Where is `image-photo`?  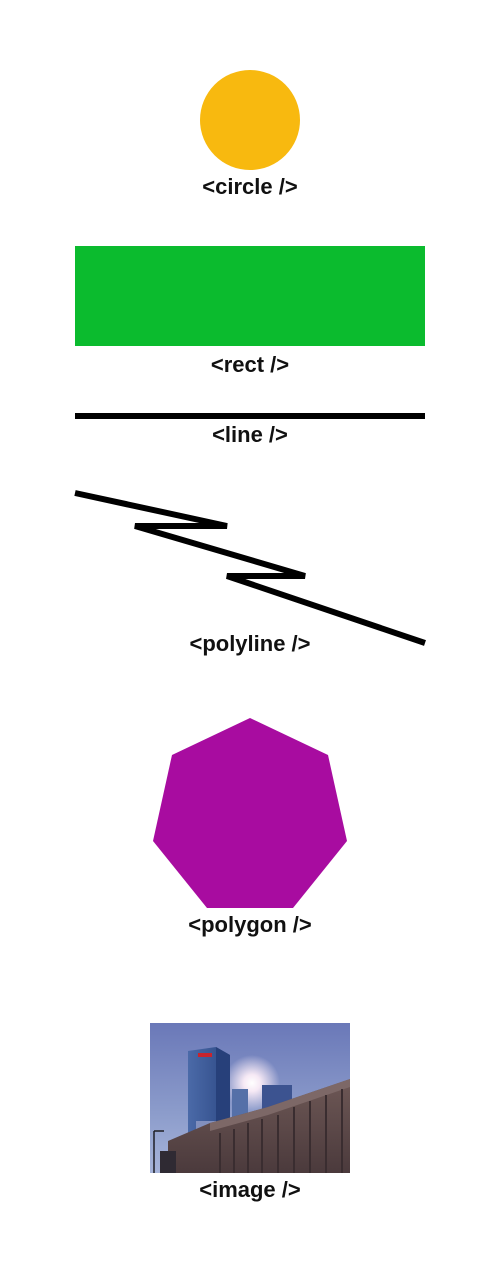
image-photo is located at coordinates (250, 1098).